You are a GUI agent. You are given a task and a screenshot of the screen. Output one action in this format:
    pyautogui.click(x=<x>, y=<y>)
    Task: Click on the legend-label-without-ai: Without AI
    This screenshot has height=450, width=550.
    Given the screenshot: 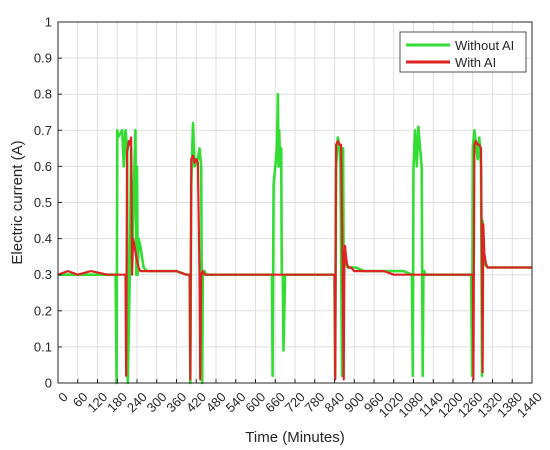 What is the action you would take?
    pyautogui.click(x=484, y=45)
    